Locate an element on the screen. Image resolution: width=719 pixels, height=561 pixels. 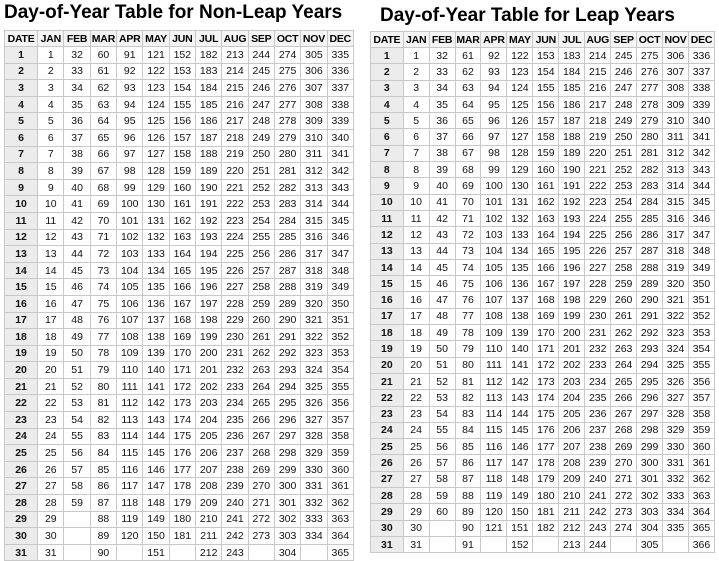
date-cell: 31 is located at coordinates (387, 544).